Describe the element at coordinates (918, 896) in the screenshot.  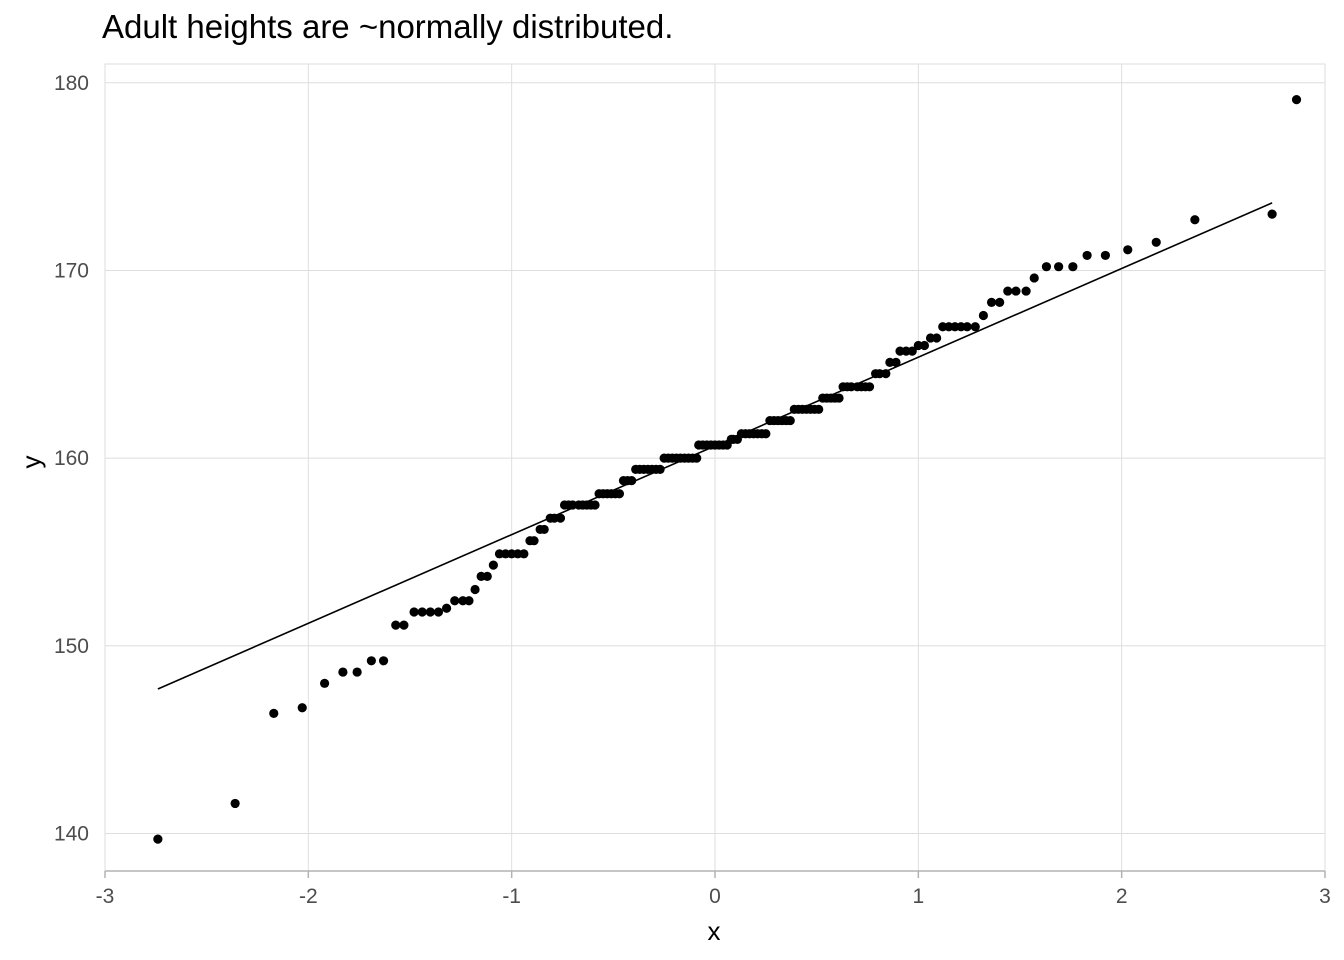
I see `x-tick-label-4: 1` at that location.